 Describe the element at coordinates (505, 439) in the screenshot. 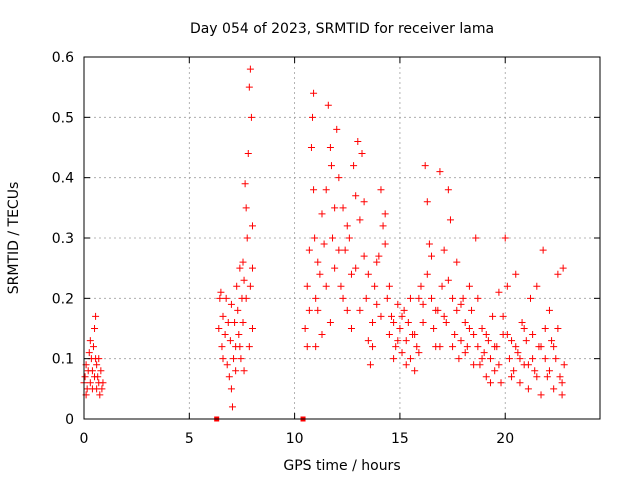

I see `x-tick-label: 20` at that location.